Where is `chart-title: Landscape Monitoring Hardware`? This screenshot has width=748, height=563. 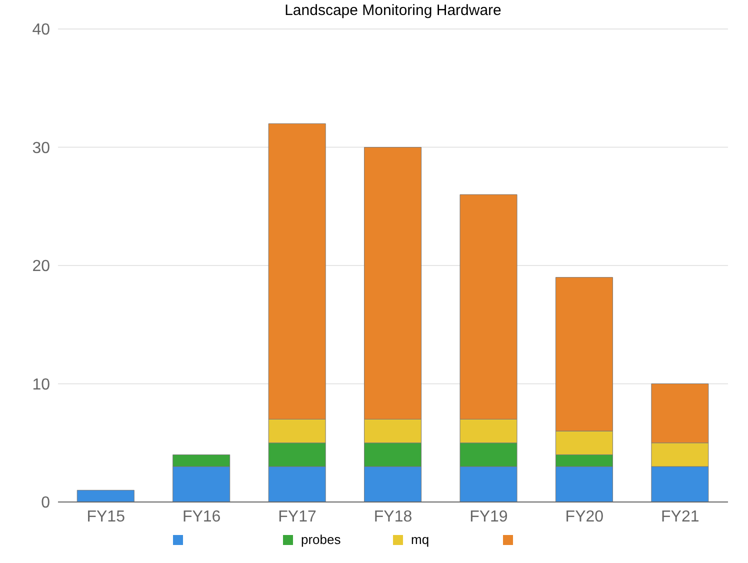
chart-title: Landscape Monitoring Hardware is located at coordinates (393, 10).